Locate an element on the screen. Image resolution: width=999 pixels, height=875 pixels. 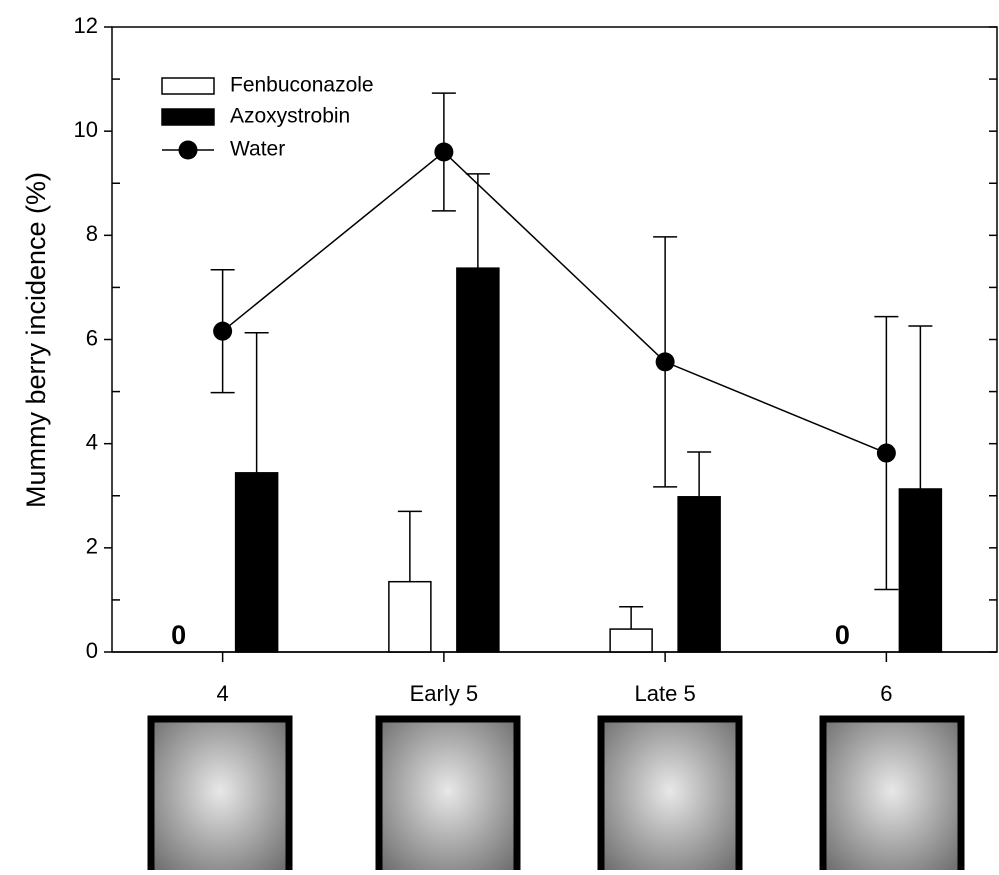
legend-label: Fenbuconazole is located at coordinates (302, 85).